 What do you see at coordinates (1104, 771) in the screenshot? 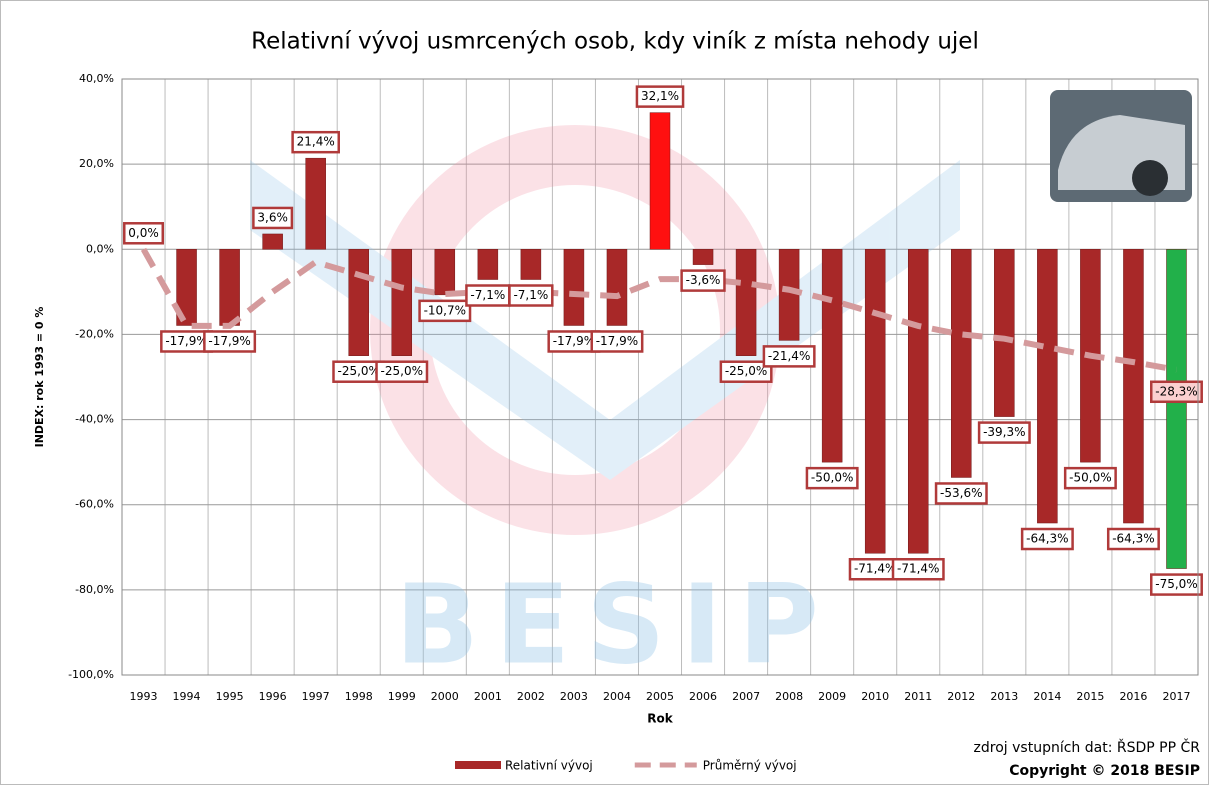
I see `copyright-note: Copyright © 2018 BESIP` at bounding box center [1104, 771].